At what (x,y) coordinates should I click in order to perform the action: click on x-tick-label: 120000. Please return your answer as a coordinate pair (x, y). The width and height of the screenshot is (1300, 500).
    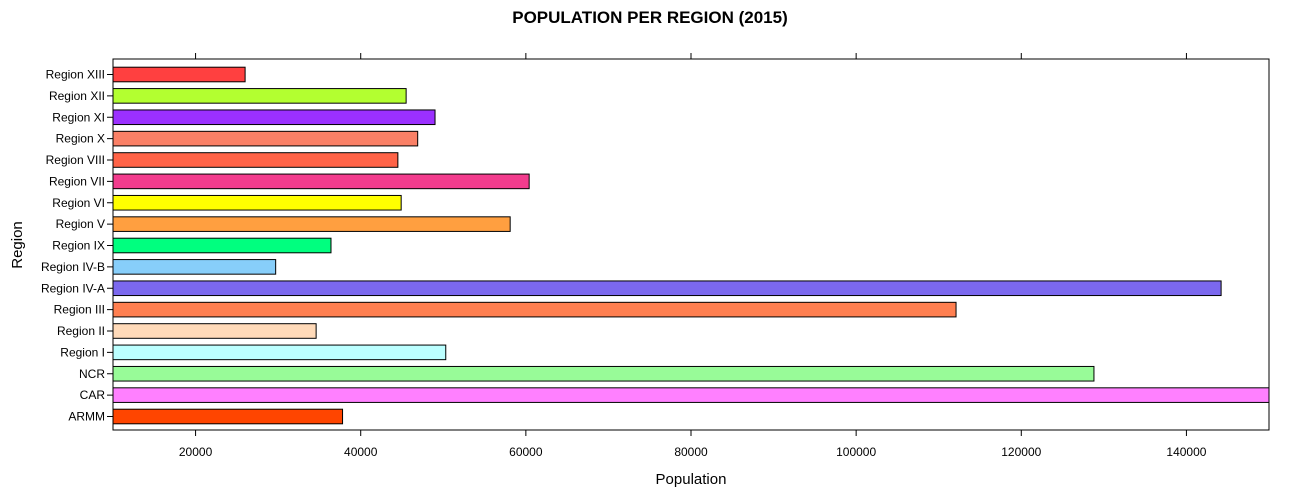
    Looking at the image, I should click on (1021, 452).